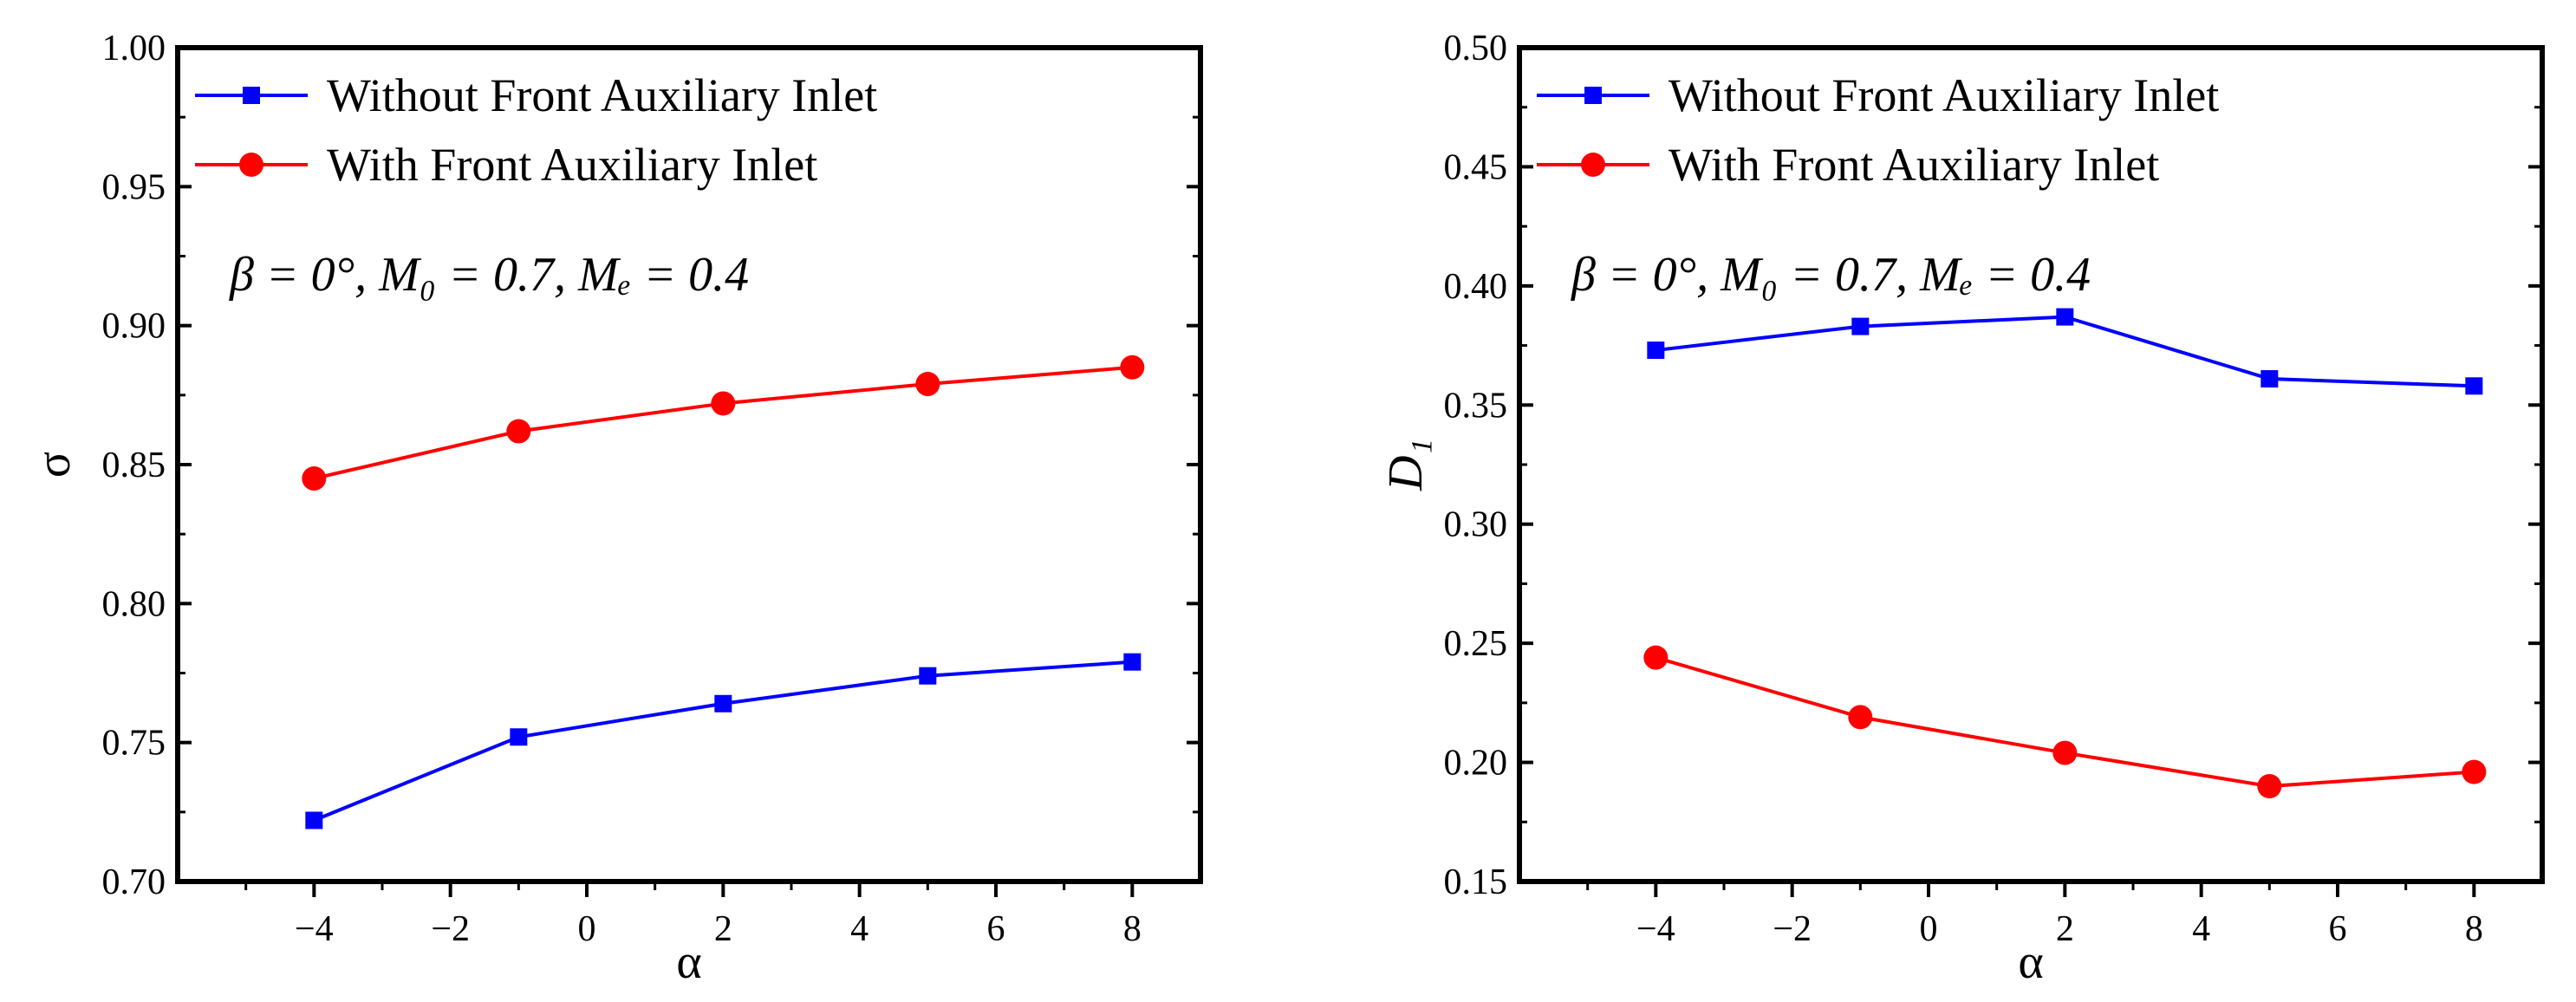 This screenshot has height=1002, width=2576. Describe the element at coordinates (134, 48) in the screenshot. I see `y-tick-label: 1.00` at that location.